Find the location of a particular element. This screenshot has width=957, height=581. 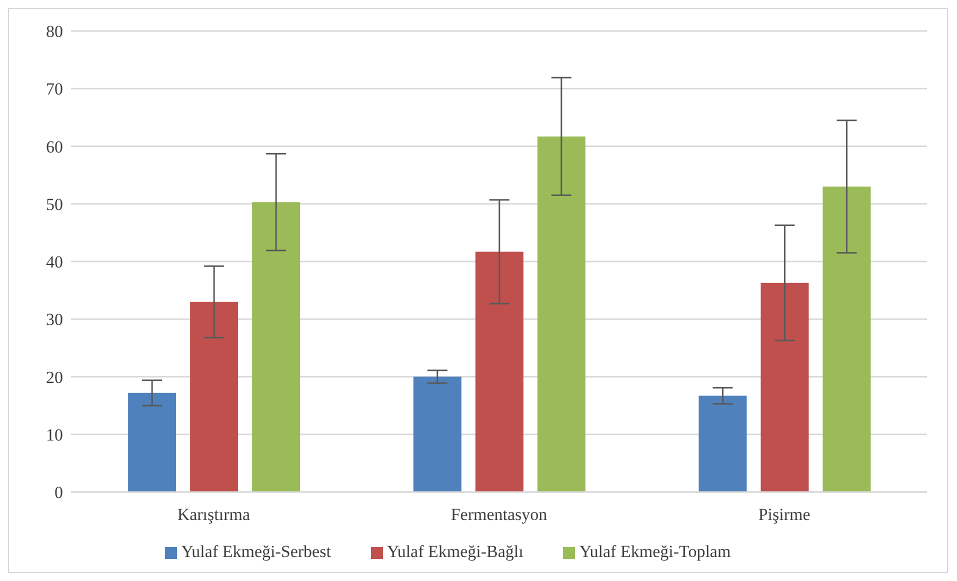

y-tick-label: 40 is located at coordinates (54, 262).